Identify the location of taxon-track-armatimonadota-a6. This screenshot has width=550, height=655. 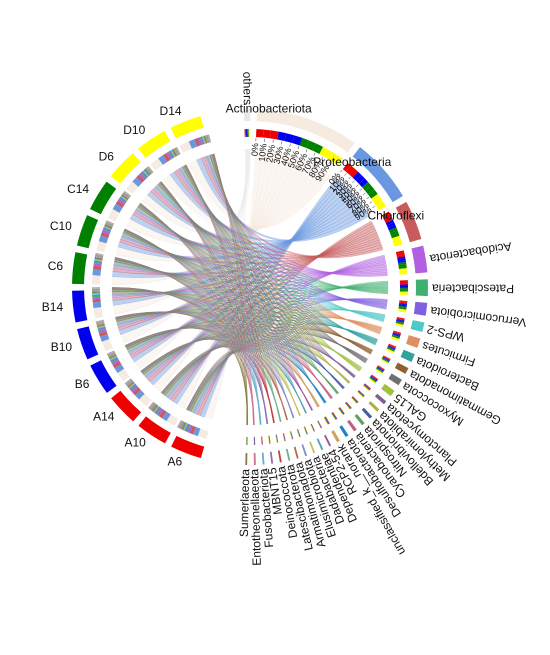
(292, 435).